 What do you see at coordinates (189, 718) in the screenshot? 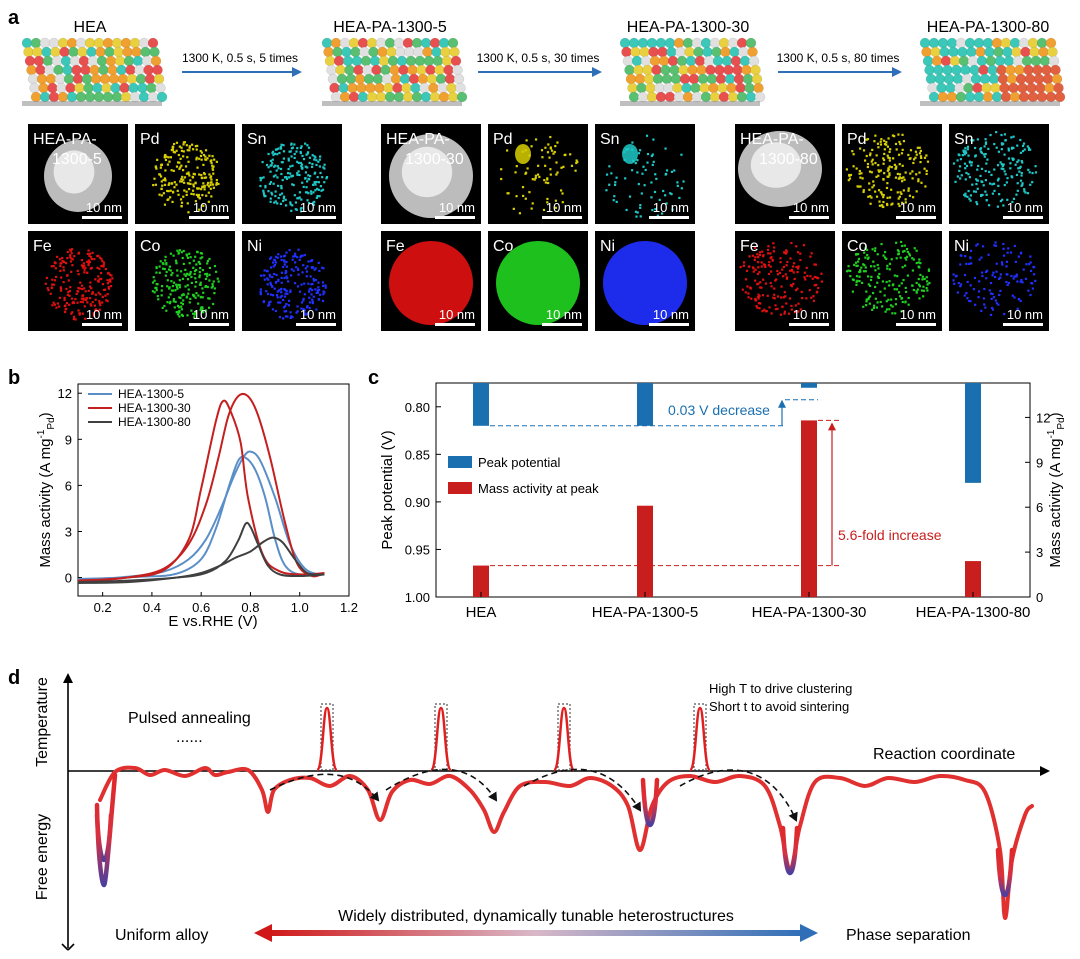
I see `pulsed-annealing-label: Pulsed annealing` at bounding box center [189, 718].